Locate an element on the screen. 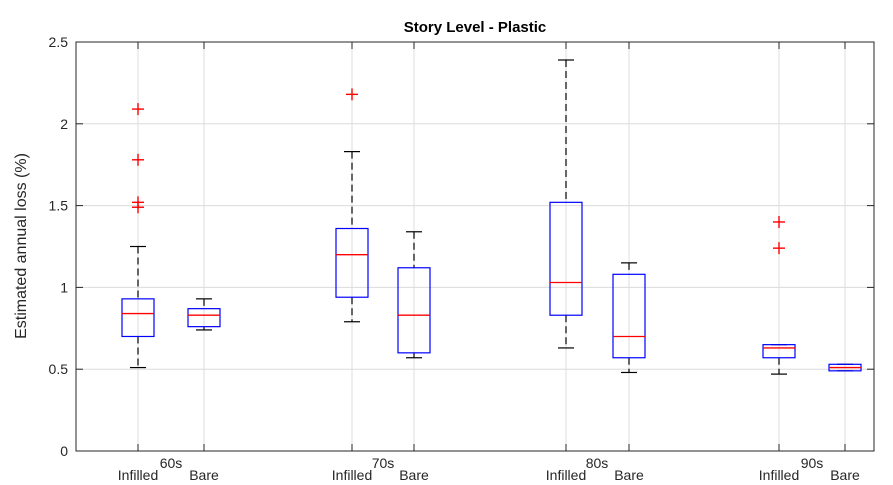  y-tick-label: 2 is located at coordinates (64, 124).